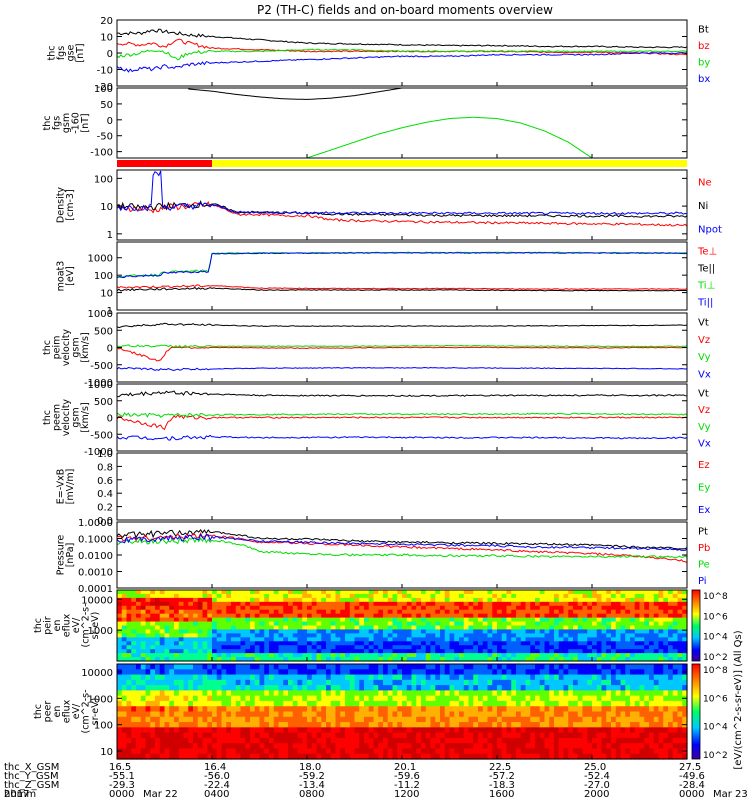 This screenshot has height=805, width=750. What do you see at coordinates (715, 658) in the screenshot?
I see `colorbar-tick-label: 10^2` at bounding box center [715, 658].